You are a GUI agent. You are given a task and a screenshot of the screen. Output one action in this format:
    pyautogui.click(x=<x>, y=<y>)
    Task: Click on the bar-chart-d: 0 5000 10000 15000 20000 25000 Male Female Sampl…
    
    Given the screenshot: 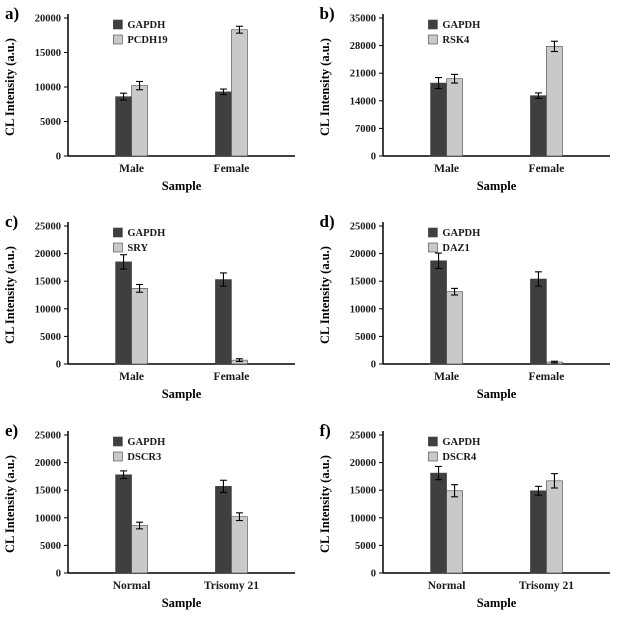 What is the action you would take?
    pyautogui.click(x=464, y=311)
    